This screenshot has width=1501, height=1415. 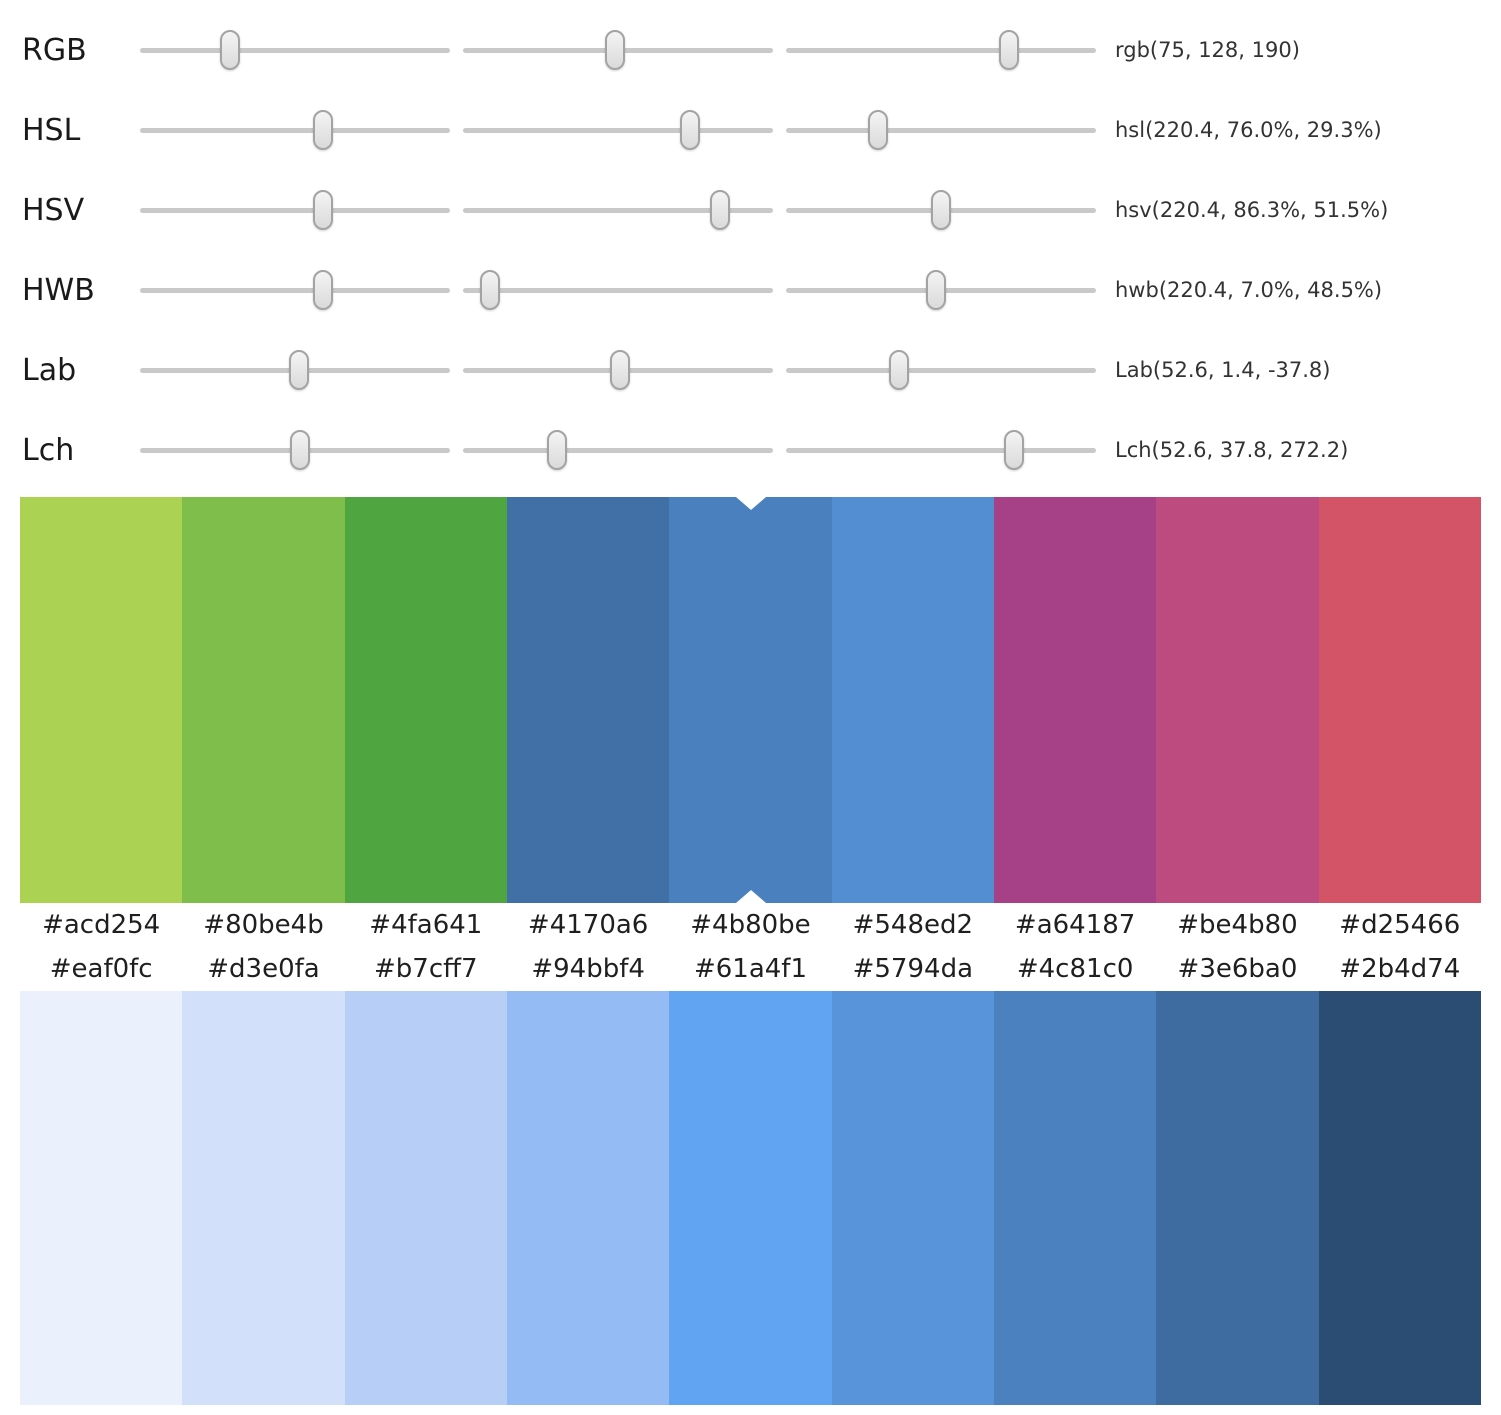 I want to click on swatch-hex-label: #be4b80, so click(x=1237, y=925).